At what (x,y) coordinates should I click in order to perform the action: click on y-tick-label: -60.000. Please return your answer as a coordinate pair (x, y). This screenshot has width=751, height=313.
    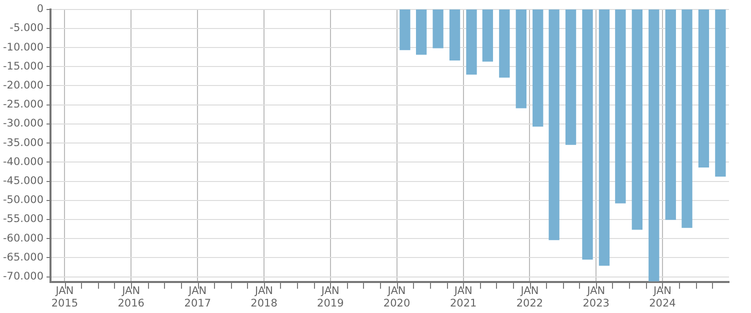
    Looking at the image, I should click on (23, 238).